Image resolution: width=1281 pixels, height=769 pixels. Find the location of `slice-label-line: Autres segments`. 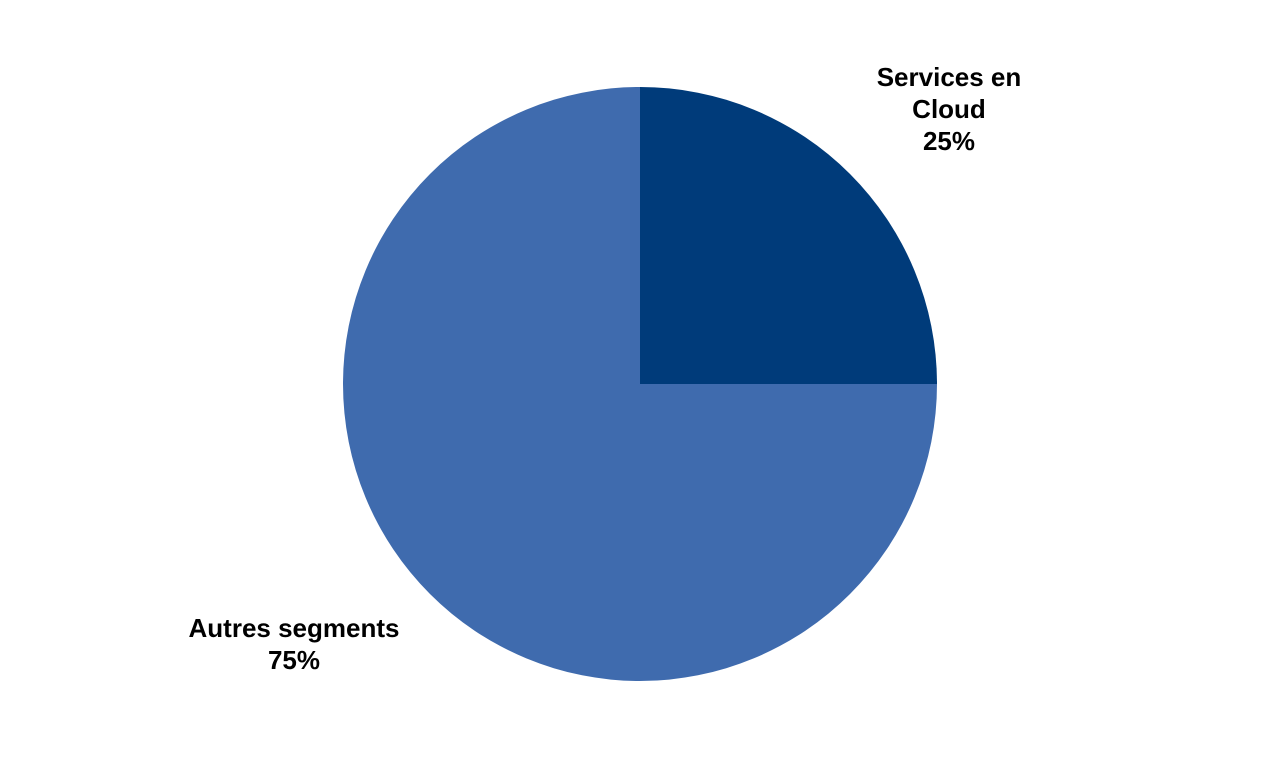

slice-label-line: Autres segments is located at coordinates (294, 628).